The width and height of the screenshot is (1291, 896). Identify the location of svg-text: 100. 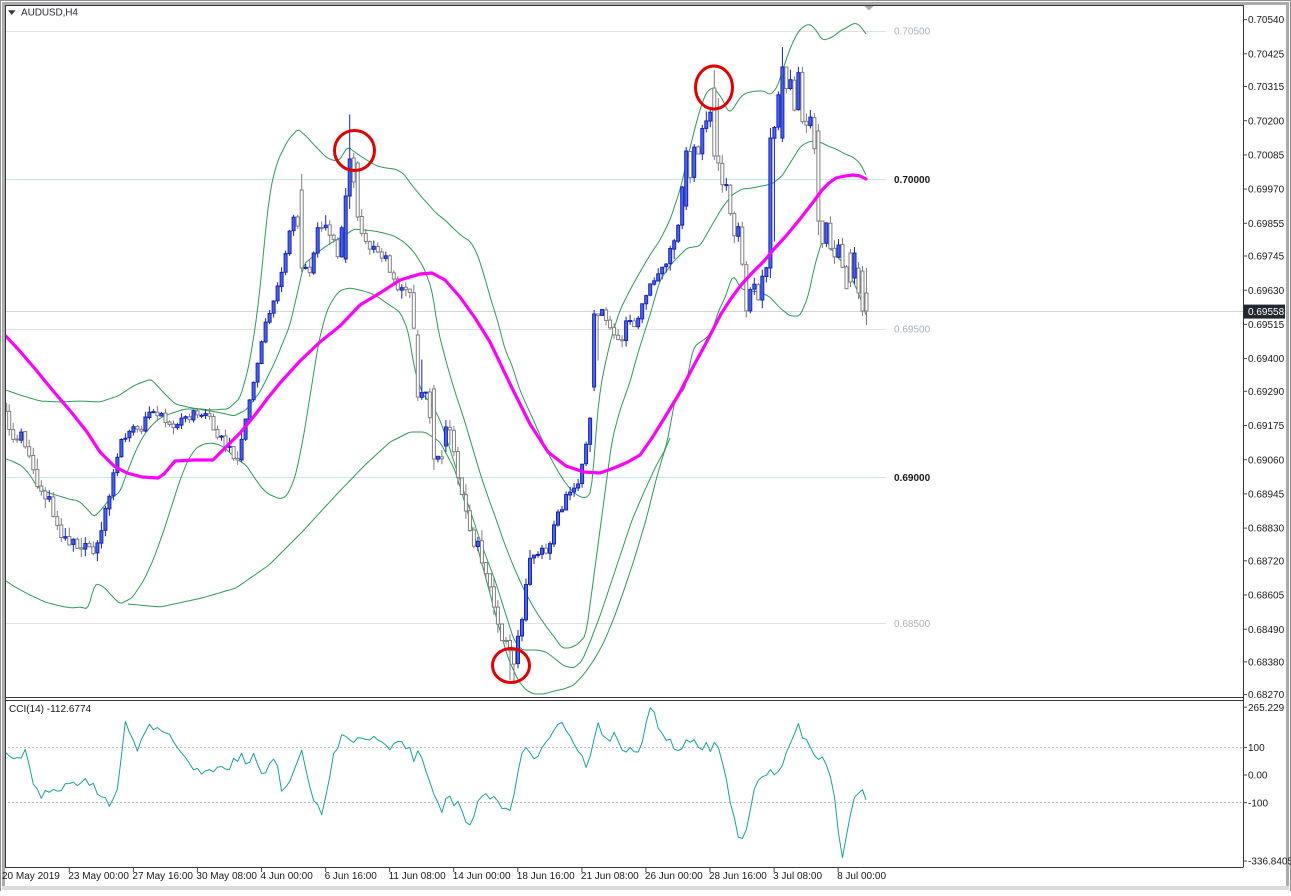
(1256, 748).